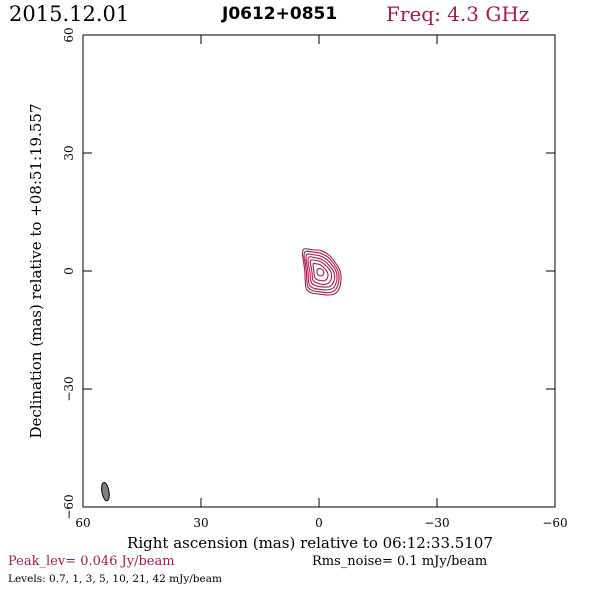 The height and width of the screenshot is (590, 590). What do you see at coordinates (69, 34) in the screenshot?
I see `y-tick-label: 60` at bounding box center [69, 34].